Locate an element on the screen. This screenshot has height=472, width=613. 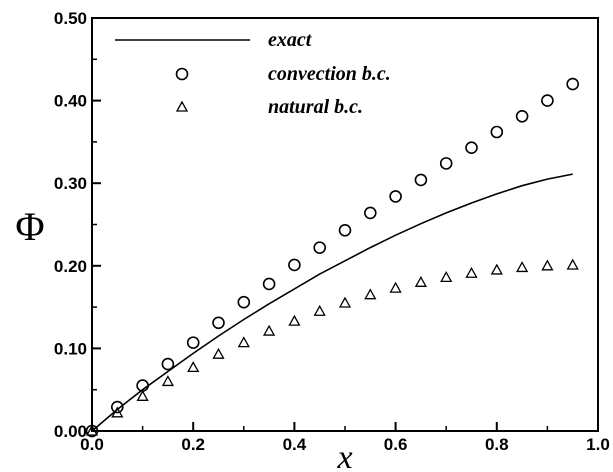
y-tick-label: 0.50 is located at coordinates (70, 18).